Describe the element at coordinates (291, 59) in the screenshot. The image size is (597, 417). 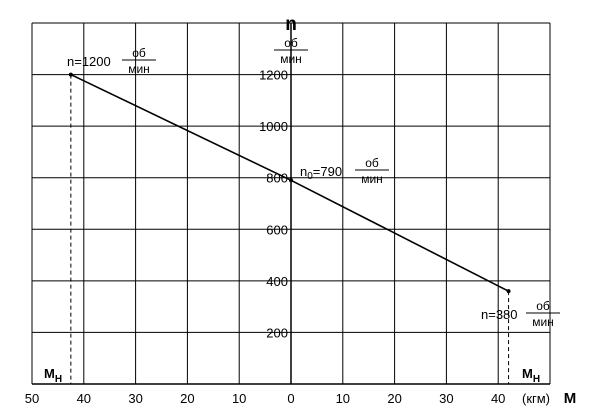
I see `y-unit-denominator: мин` at that location.